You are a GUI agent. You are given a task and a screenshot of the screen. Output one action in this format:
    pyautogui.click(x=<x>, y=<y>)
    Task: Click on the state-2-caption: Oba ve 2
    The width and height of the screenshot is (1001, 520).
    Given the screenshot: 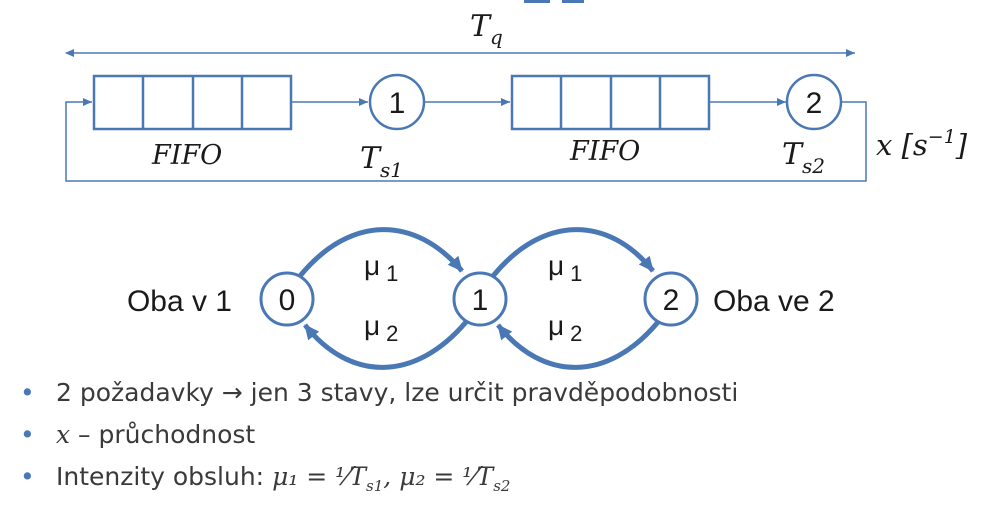 What is the action you would take?
    pyautogui.click(x=774, y=301)
    